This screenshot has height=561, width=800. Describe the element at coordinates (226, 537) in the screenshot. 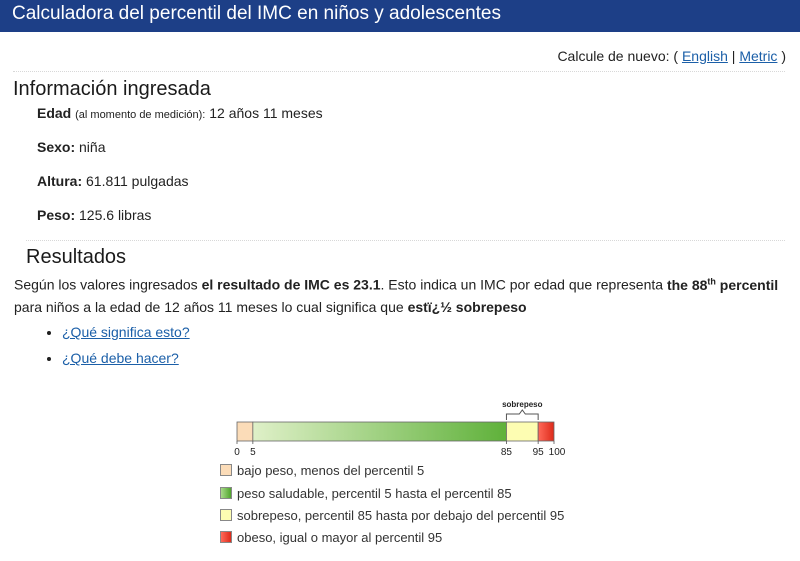

I see `obese-swatch` at that location.